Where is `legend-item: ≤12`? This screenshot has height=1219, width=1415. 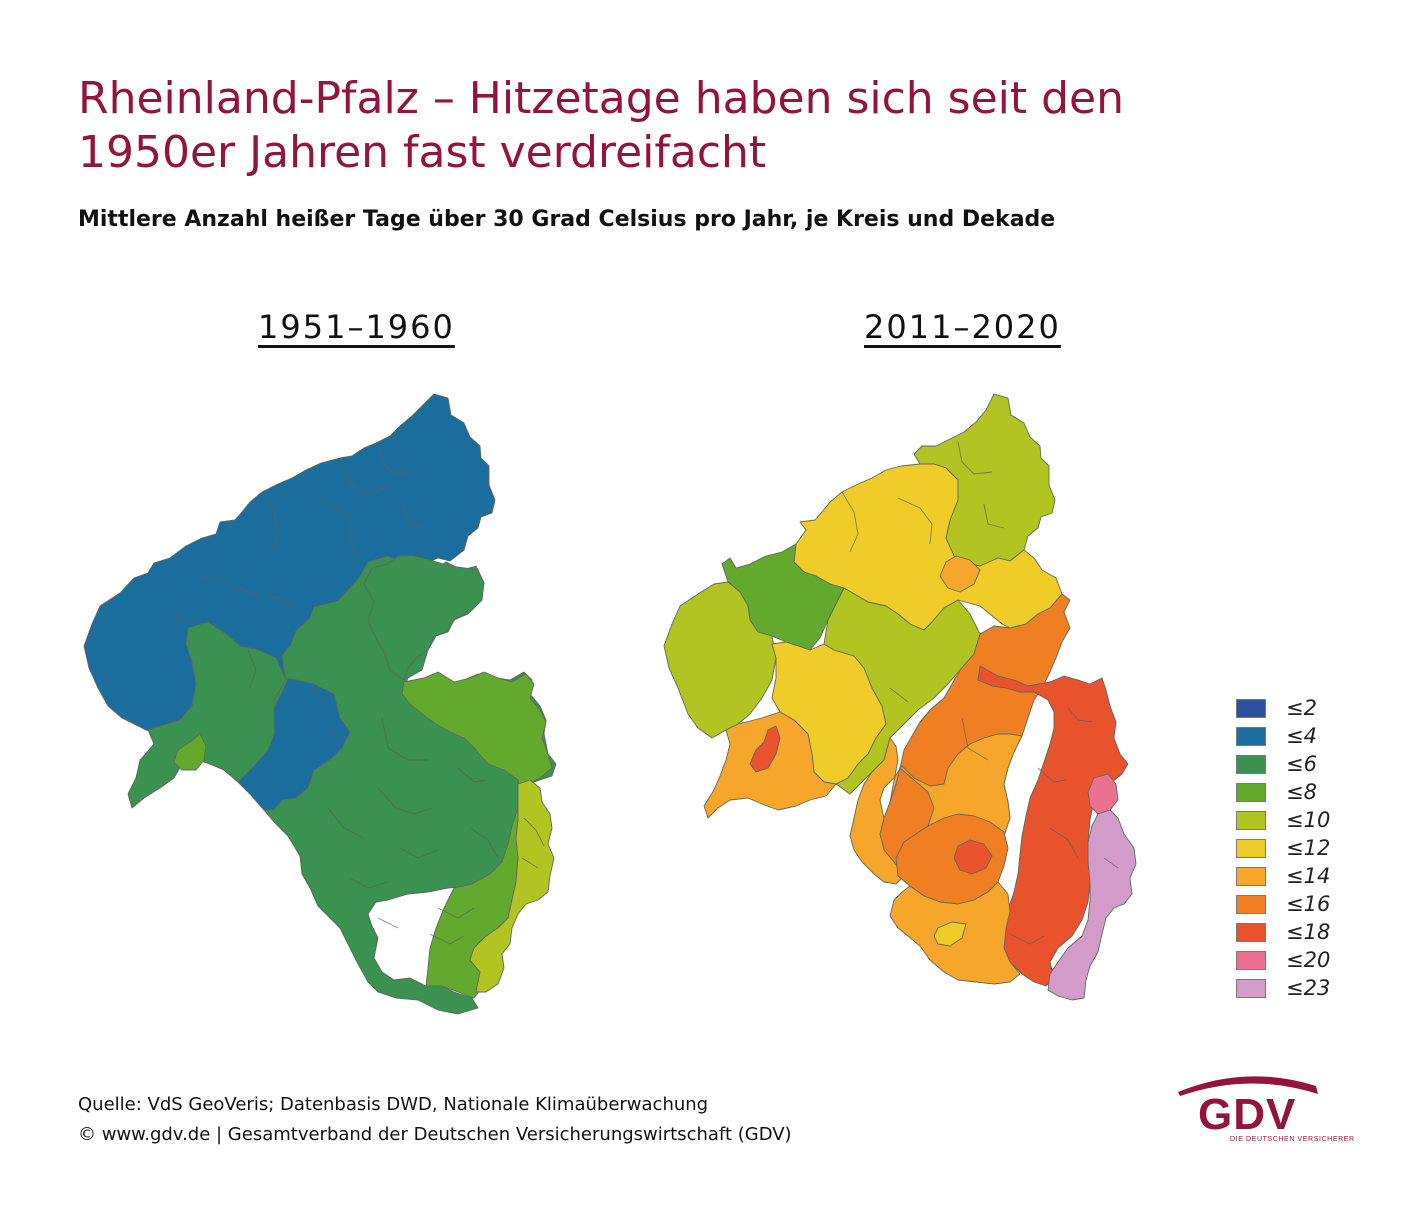
legend-item: ≤12 is located at coordinates (1296, 848).